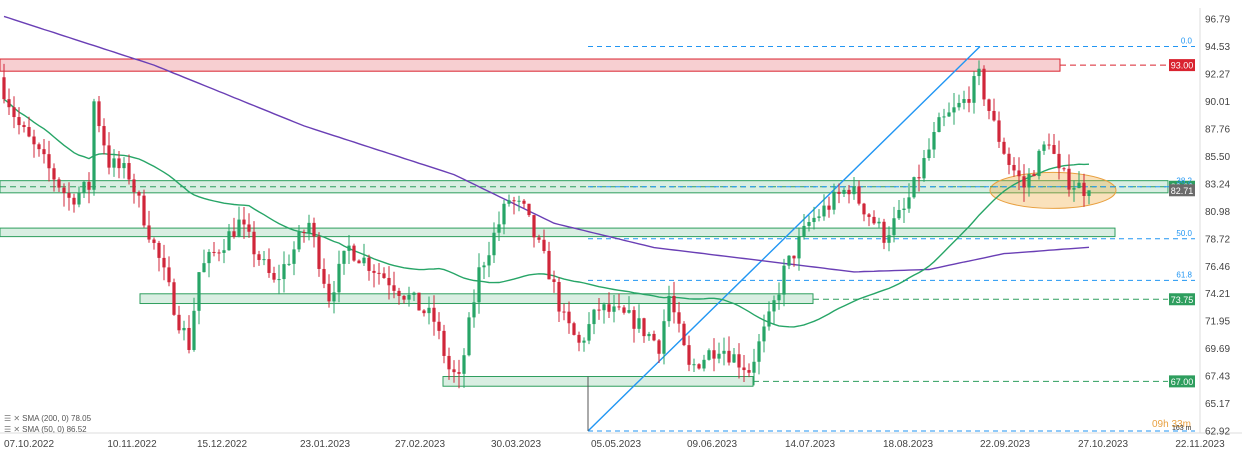 Image resolution: width=1242 pixels, height=466 pixels. I want to click on legend-sma50: ☰ ✕ SMA (50, 0) 86.52, so click(45, 429).